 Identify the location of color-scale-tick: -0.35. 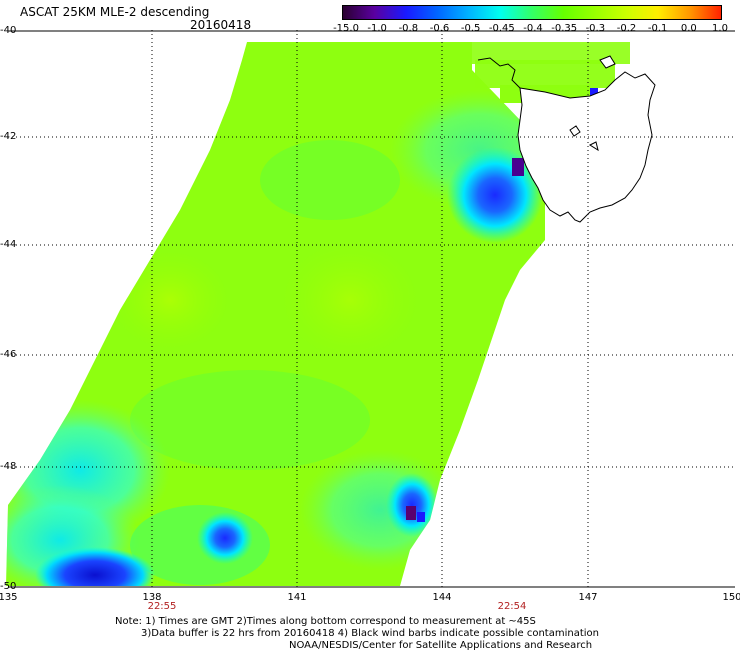
(564, 28).